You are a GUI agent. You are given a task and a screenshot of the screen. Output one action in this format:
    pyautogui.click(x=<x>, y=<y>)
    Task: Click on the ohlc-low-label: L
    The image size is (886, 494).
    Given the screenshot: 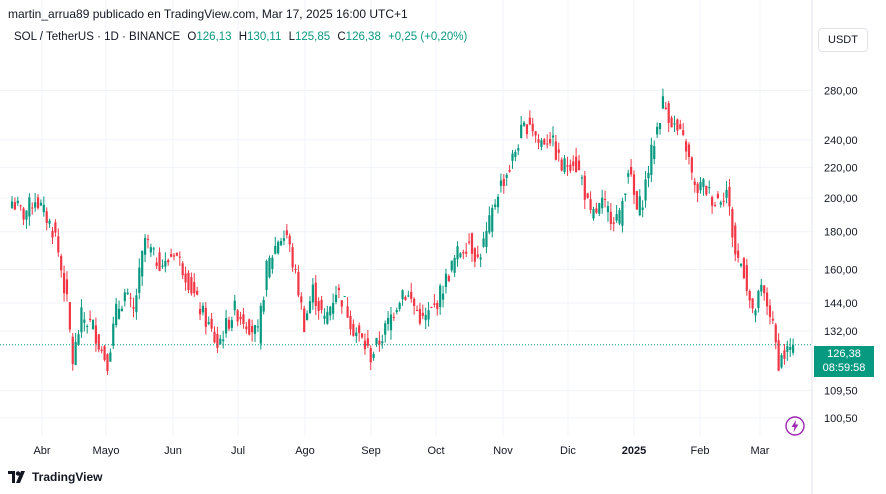 What is the action you would take?
    pyautogui.click(x=291, y=37)
    